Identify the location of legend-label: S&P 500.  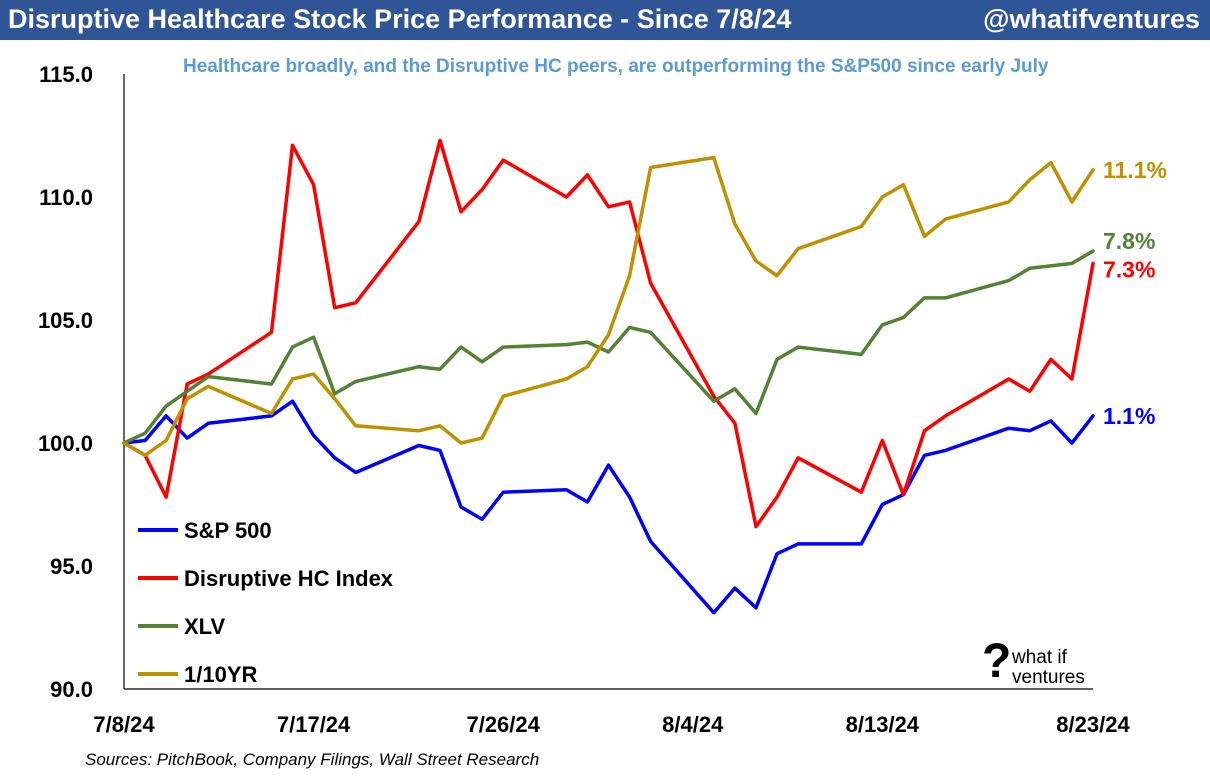
(228, 530).